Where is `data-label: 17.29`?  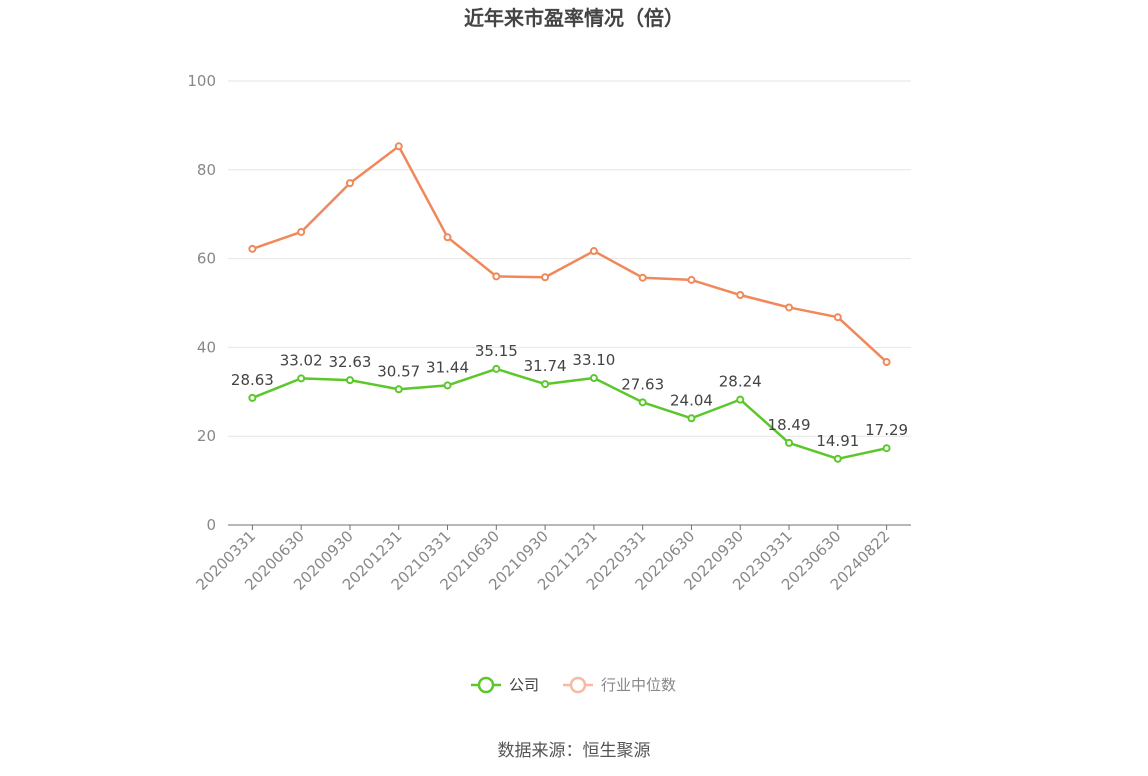 data-label: 17.29 is located at coordinates (886, 430).